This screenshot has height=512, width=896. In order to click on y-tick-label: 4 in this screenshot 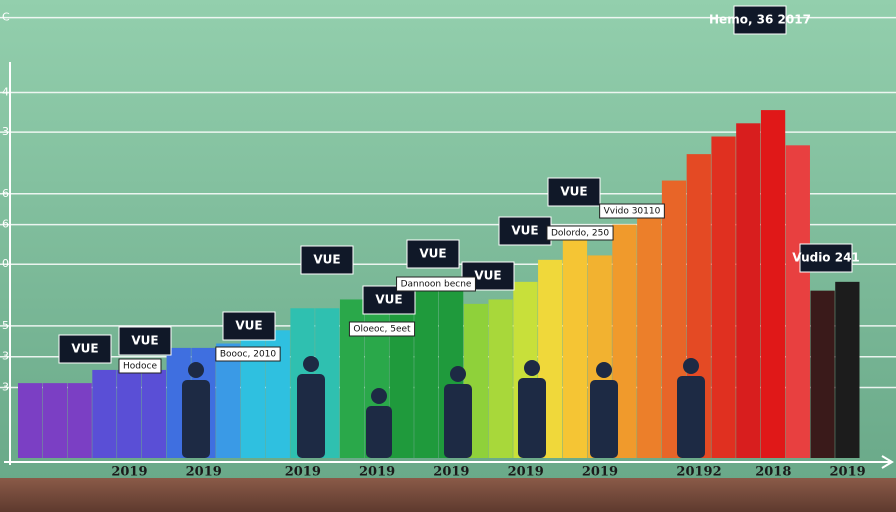, I will do `click(5, 91)`.